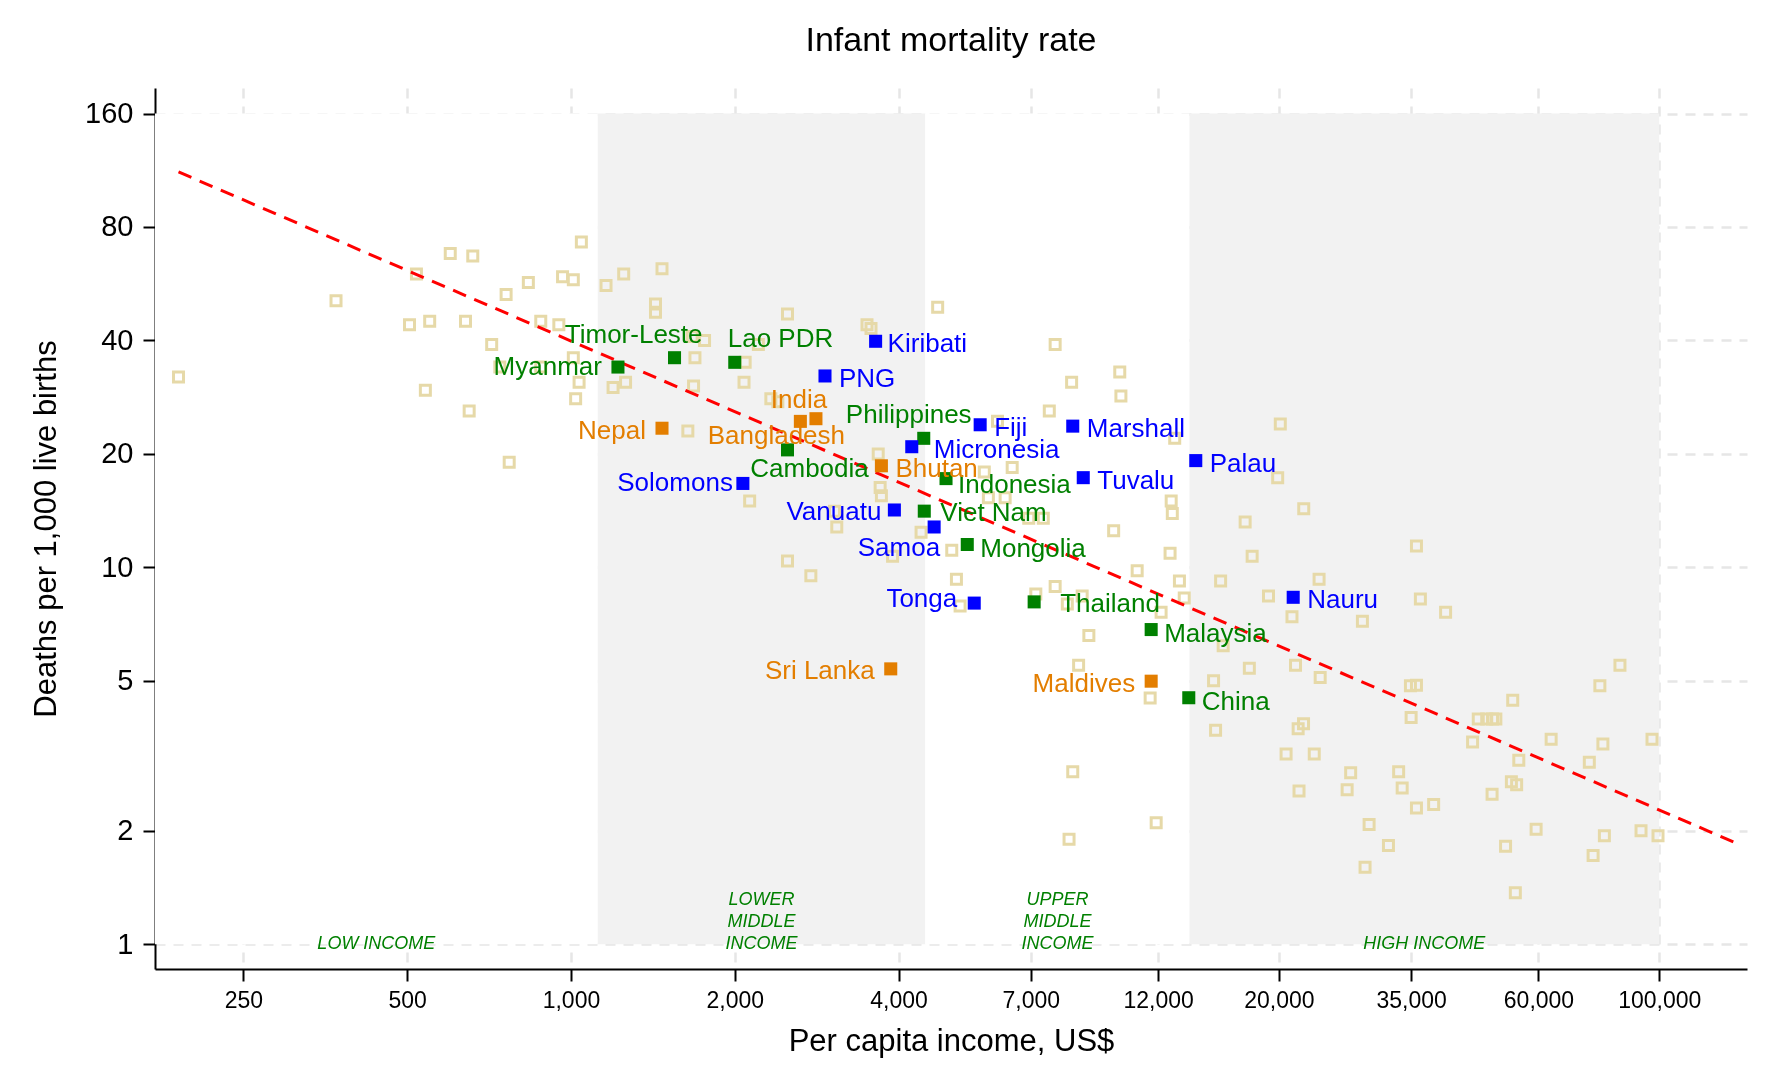 The image size is (1787, 1078). What do you see at coordinates (735, 999) in the screenshot?
I see `x-tick-label: 2,000` at bounding box center [735, 999].